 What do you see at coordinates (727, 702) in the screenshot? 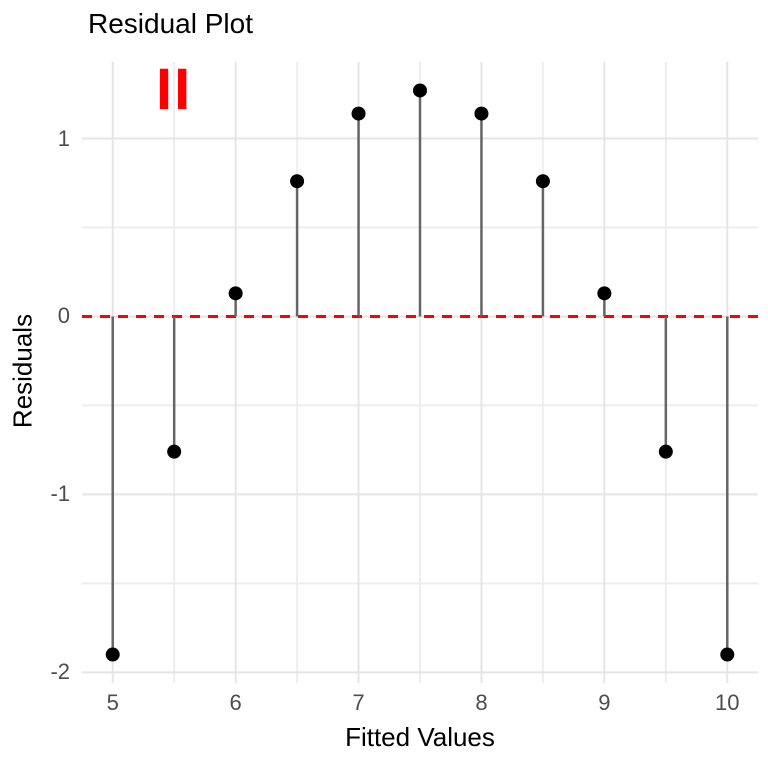
I see `x-tick-label: 10` at bounding box center [727, 702].